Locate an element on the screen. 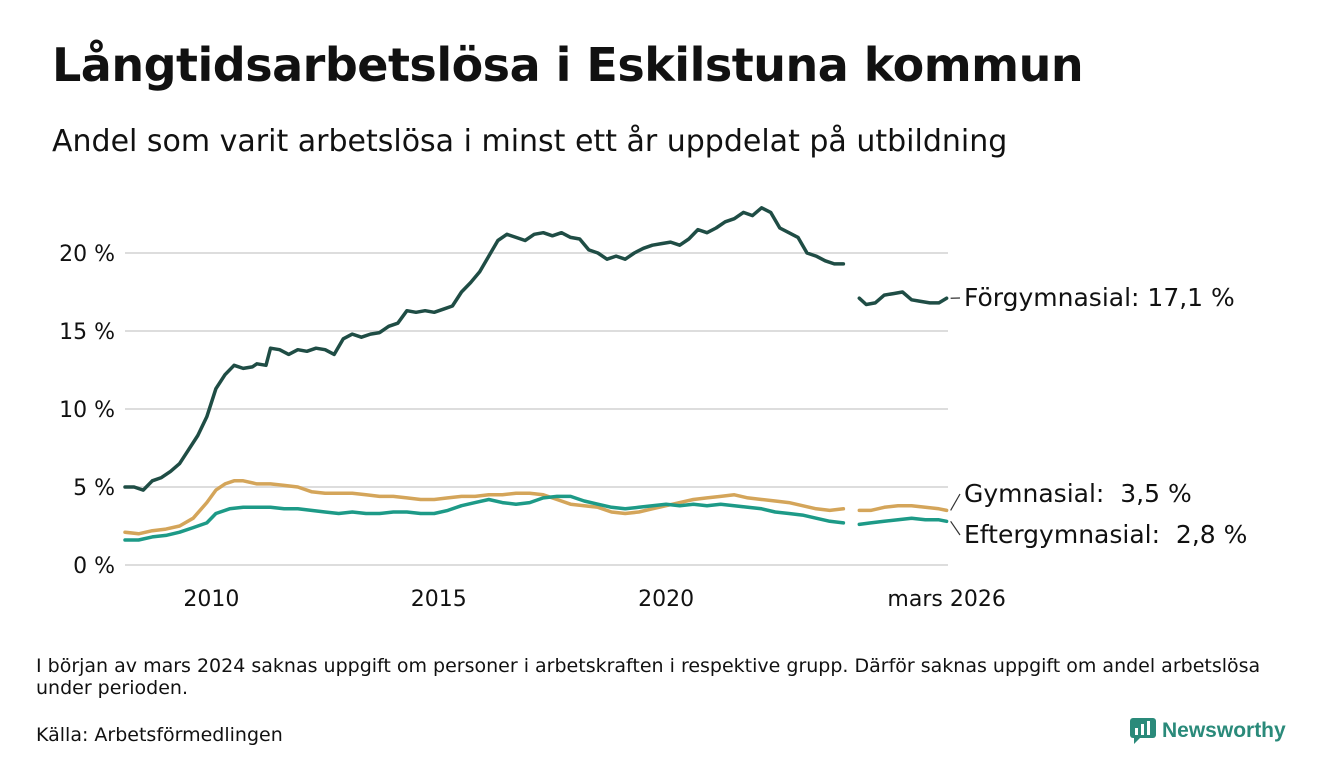  series-line-förgymnasial is located at coordinates (903, 298).